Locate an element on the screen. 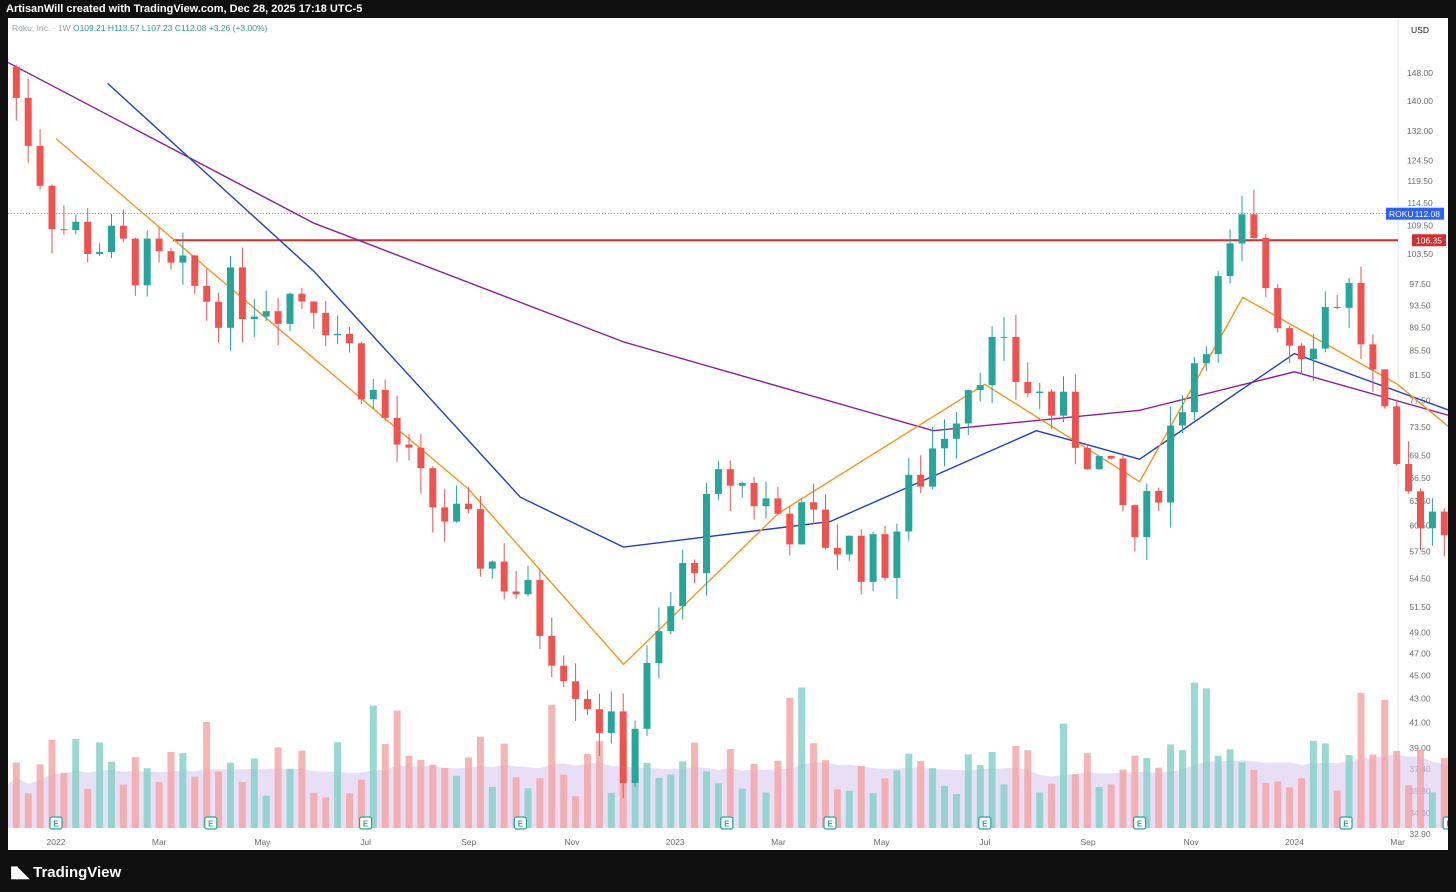 This screenshot has width=1456, height=892. tradingview-brand: ▮◣ TradingView is located at coordinates (65, 872).